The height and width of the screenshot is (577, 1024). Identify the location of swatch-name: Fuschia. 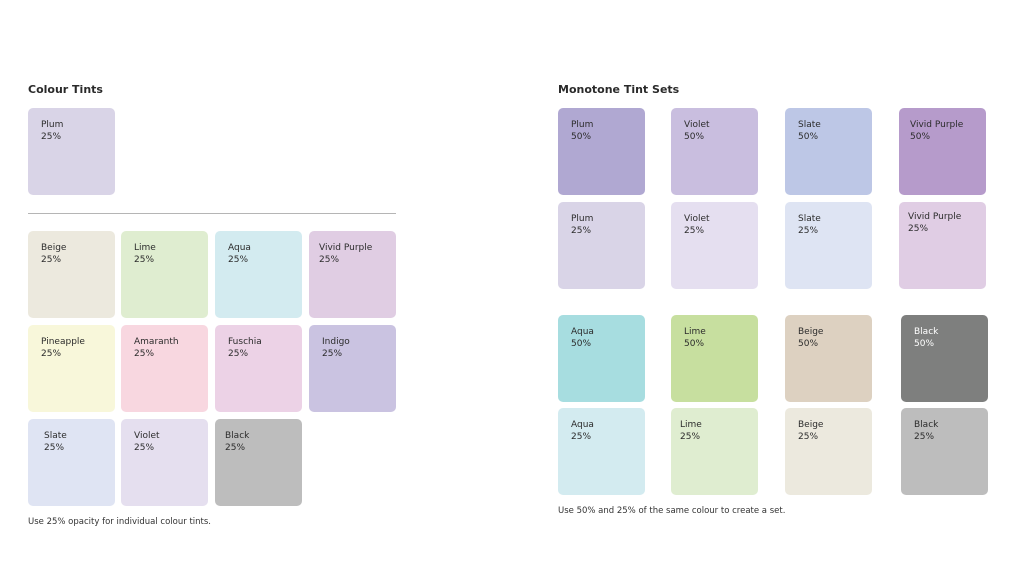
(245, 342).